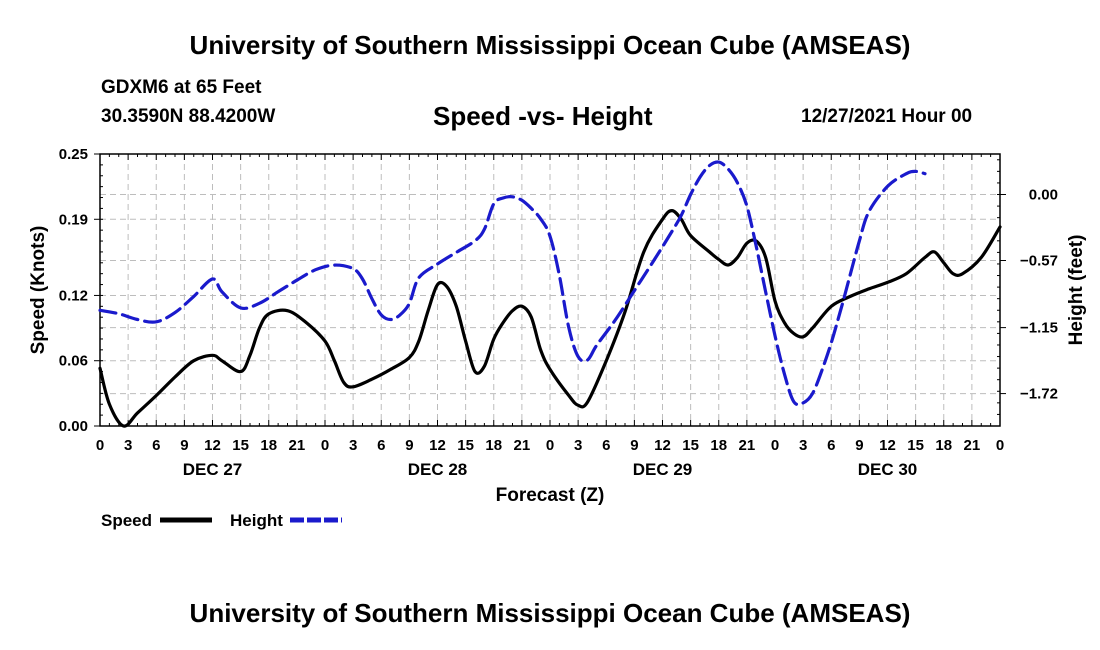  Describe the element at coordinates (888, 469) in the screenshot. I see `x-day-label: DEC 30` at that location.